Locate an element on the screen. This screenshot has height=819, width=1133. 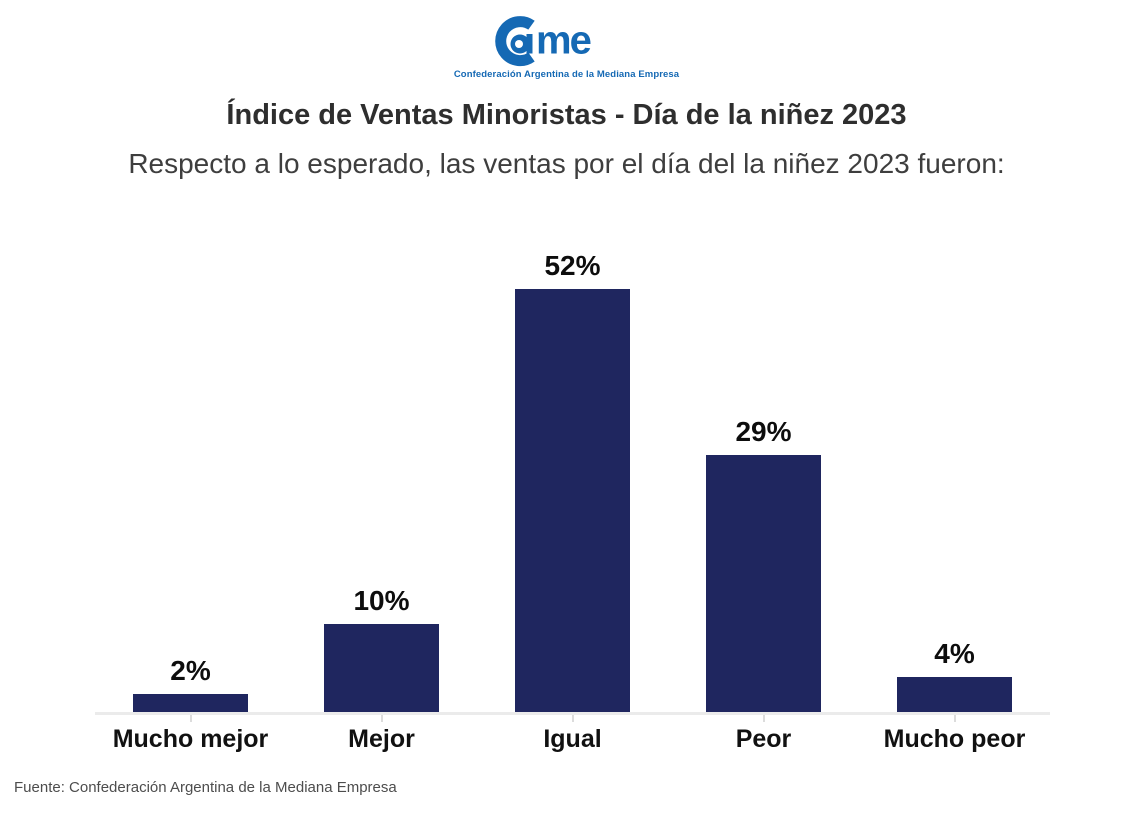
bar-group: 29% is located at coordinates (763, 482).